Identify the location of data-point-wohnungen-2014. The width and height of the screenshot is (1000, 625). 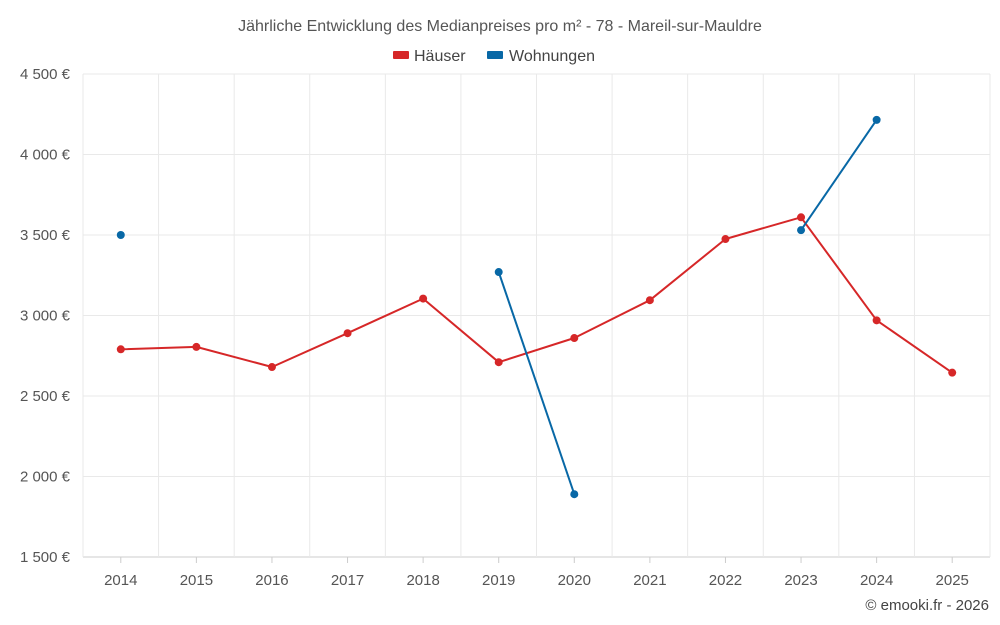
(120, 235).